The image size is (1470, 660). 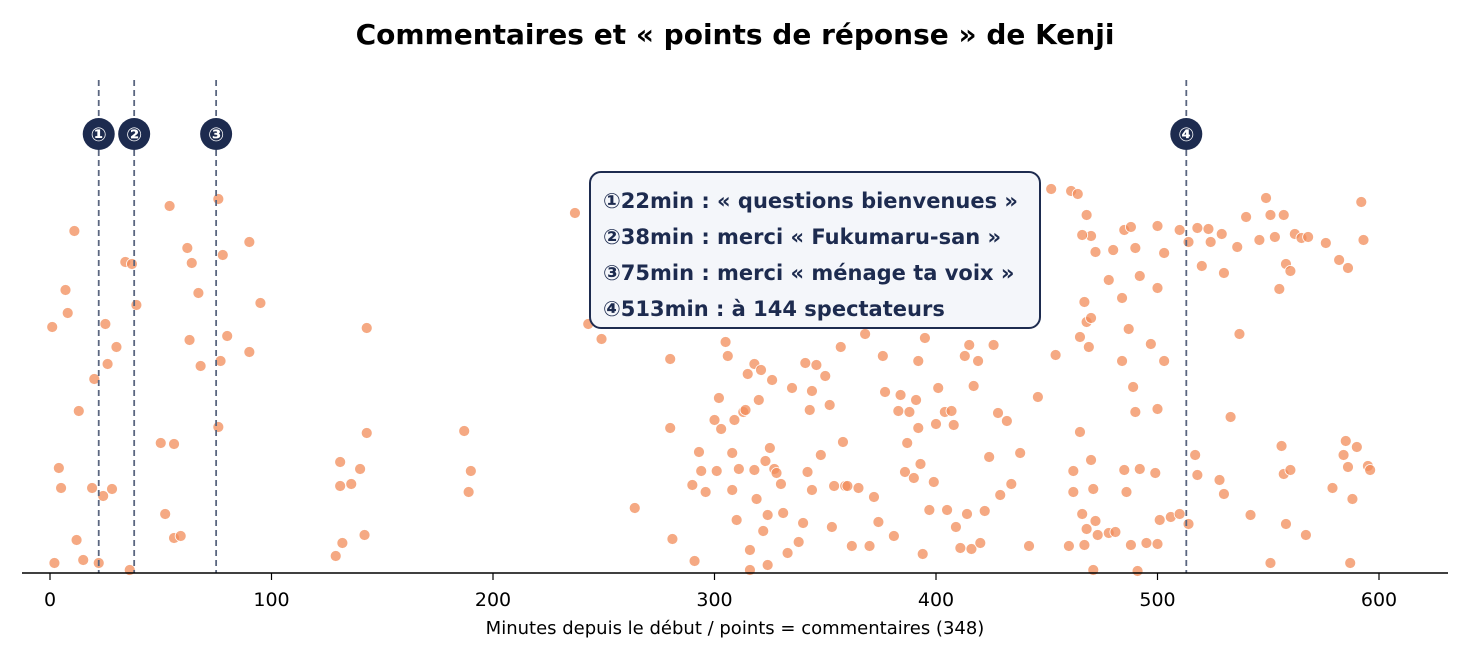 What do you see at coordinates (809, 273) in the screenshot?
I see `annotation-line-3: ③75min : merci « ménage ta voix »` at bounding box center [809, 273].